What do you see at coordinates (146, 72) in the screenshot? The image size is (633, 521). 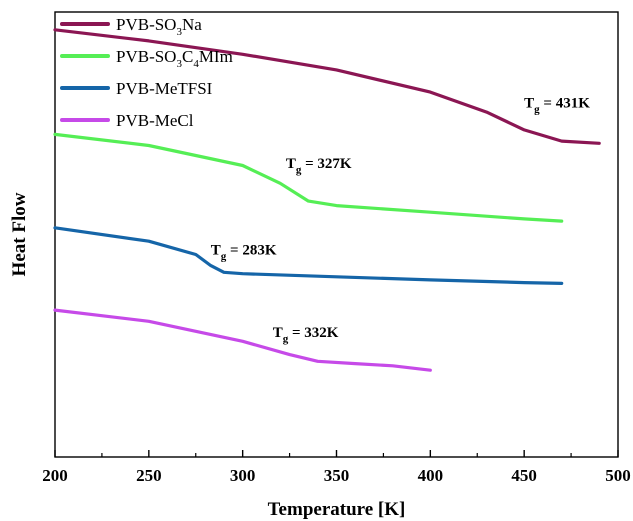 I see `legend: PVB-SO3Na PVB-SO3C4MIm PVB-MeTFSI PVB-MeCl` at bounding box center [146, 72].